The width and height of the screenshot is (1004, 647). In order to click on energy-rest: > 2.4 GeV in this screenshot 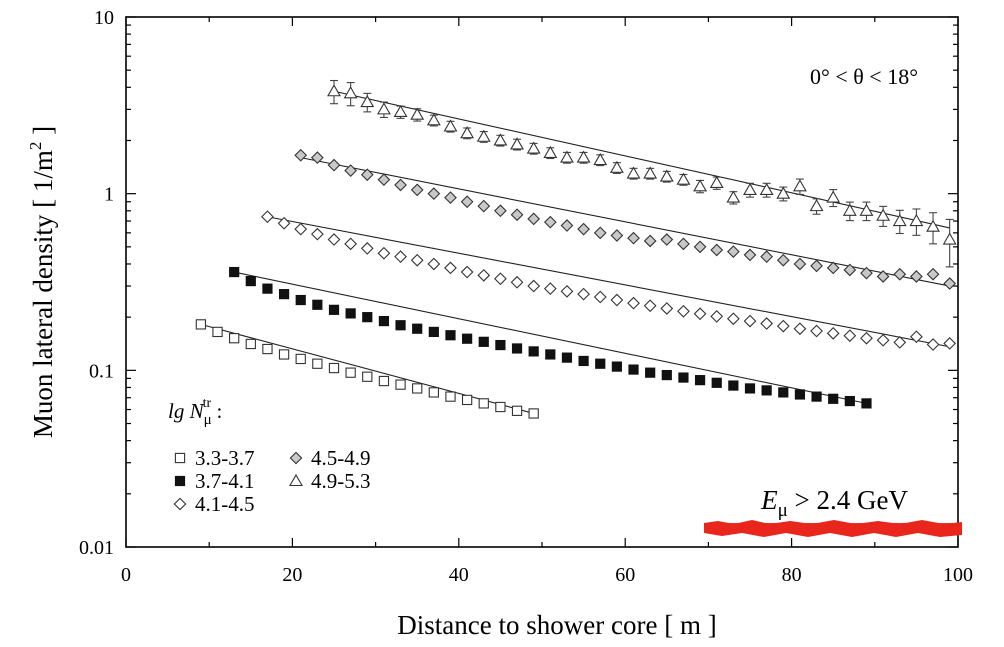, I will do `click(848, 500)`.